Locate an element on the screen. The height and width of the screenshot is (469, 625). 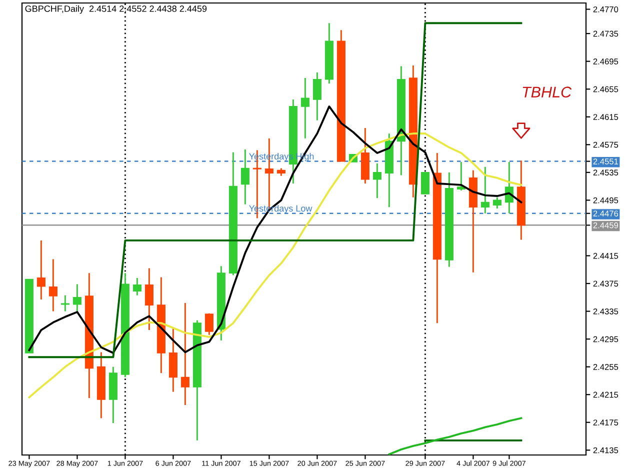
y-tick-label: 2.4415 is located at coordinates (605, 255).